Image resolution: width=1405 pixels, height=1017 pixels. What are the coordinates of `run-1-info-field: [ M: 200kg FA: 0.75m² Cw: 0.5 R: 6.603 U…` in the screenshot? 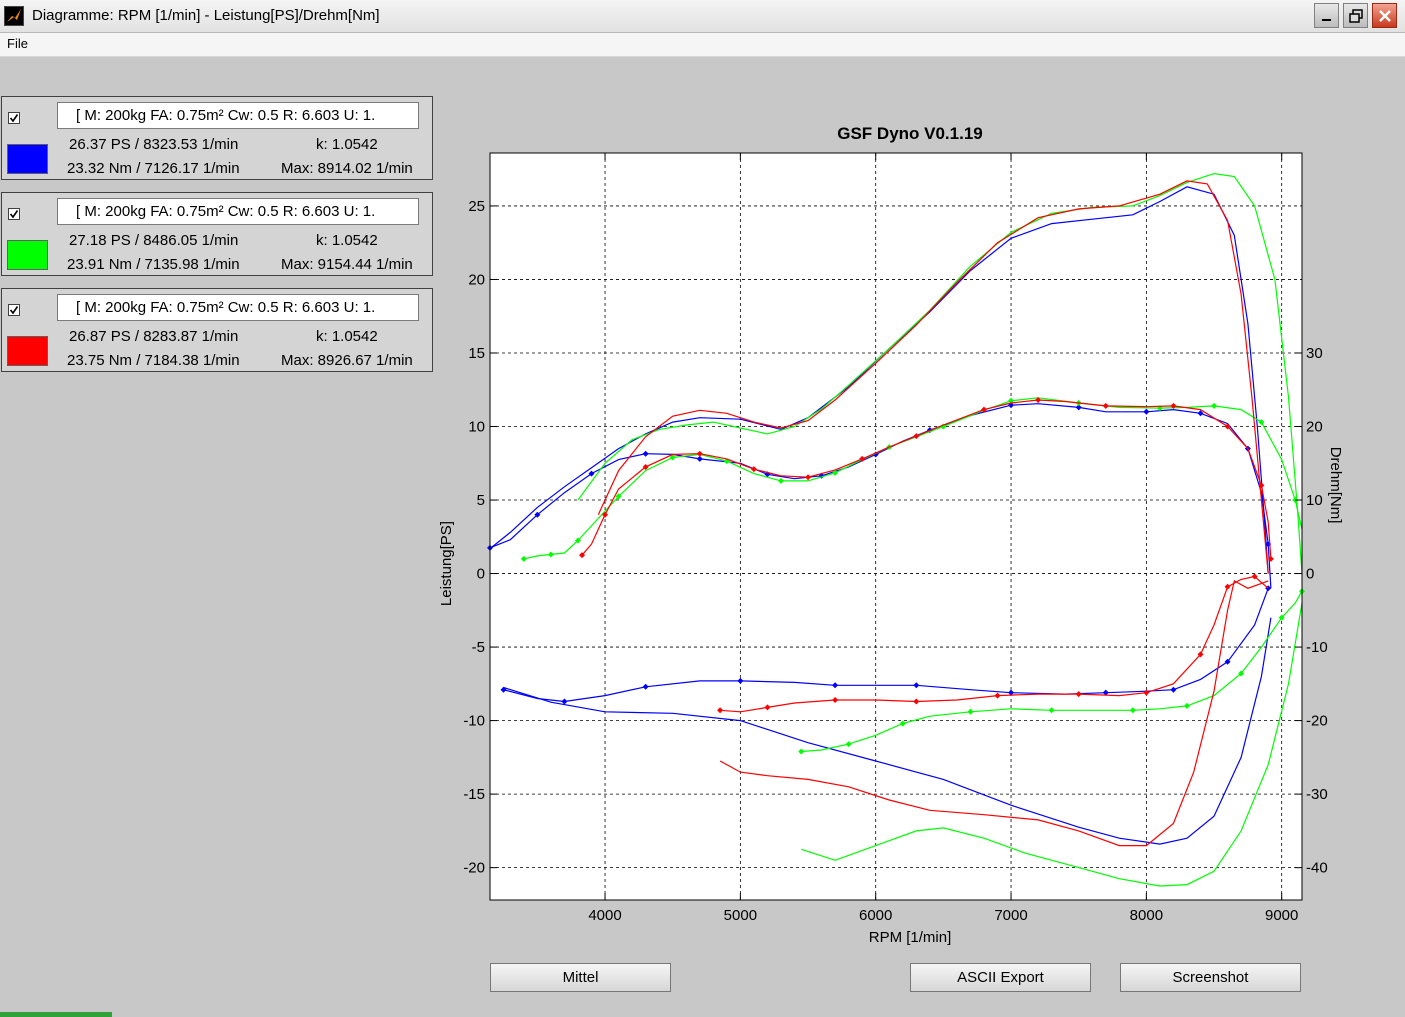 It's located at (238, 115).